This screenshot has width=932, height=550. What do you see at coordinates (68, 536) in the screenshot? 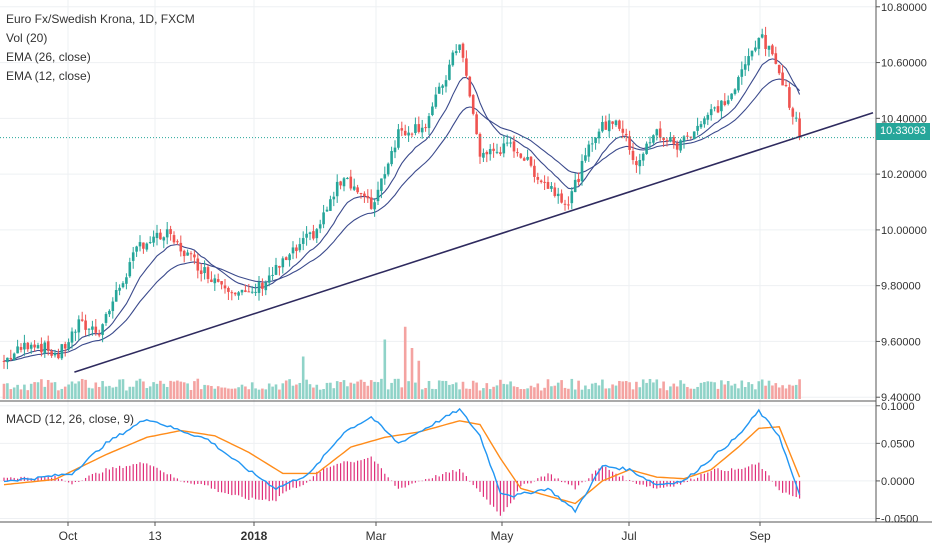
I see `time-tick-label: Oct` at bounding box center [68, 536].